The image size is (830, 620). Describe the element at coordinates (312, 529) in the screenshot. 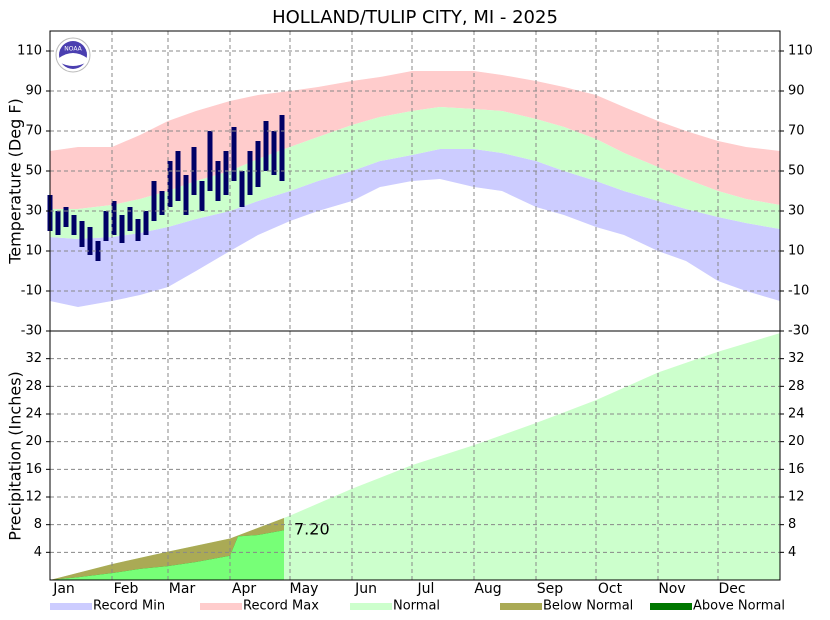

I see `value-label: 7.20` at that location.